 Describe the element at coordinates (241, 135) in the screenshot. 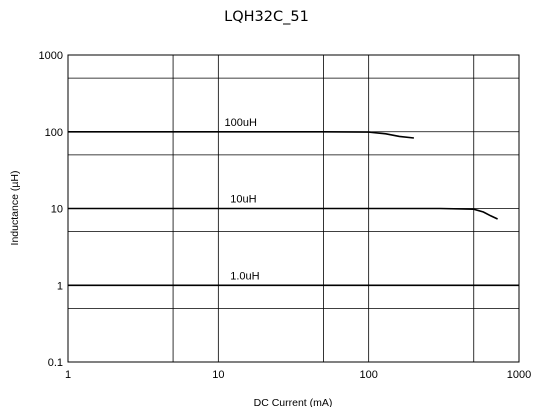

I see `series-line-100uH` at that location.